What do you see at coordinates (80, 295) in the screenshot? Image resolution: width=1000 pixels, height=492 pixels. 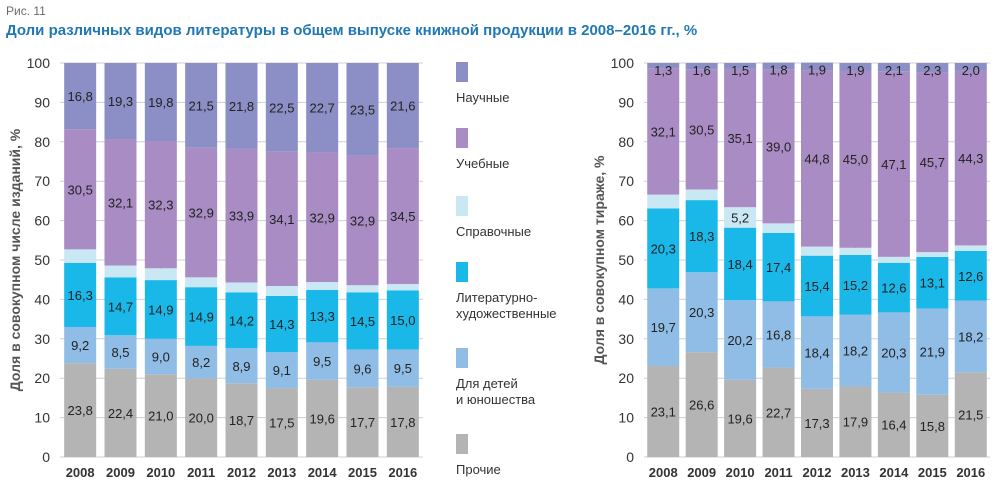 I see `data-label: 16,3` at bounding box center [80, 295].